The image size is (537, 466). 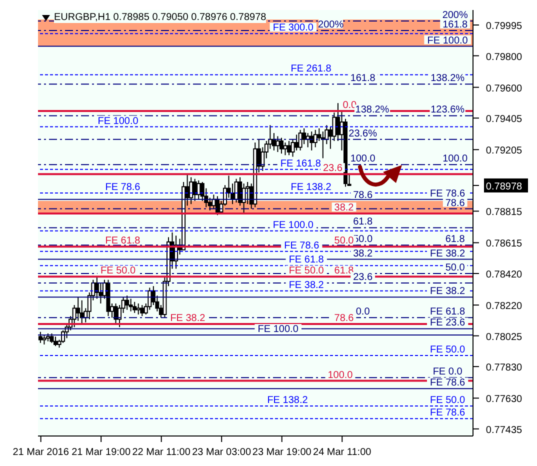 I want to click on x-tick-label: 21 Mar 2016, so click(x=41, y=452).